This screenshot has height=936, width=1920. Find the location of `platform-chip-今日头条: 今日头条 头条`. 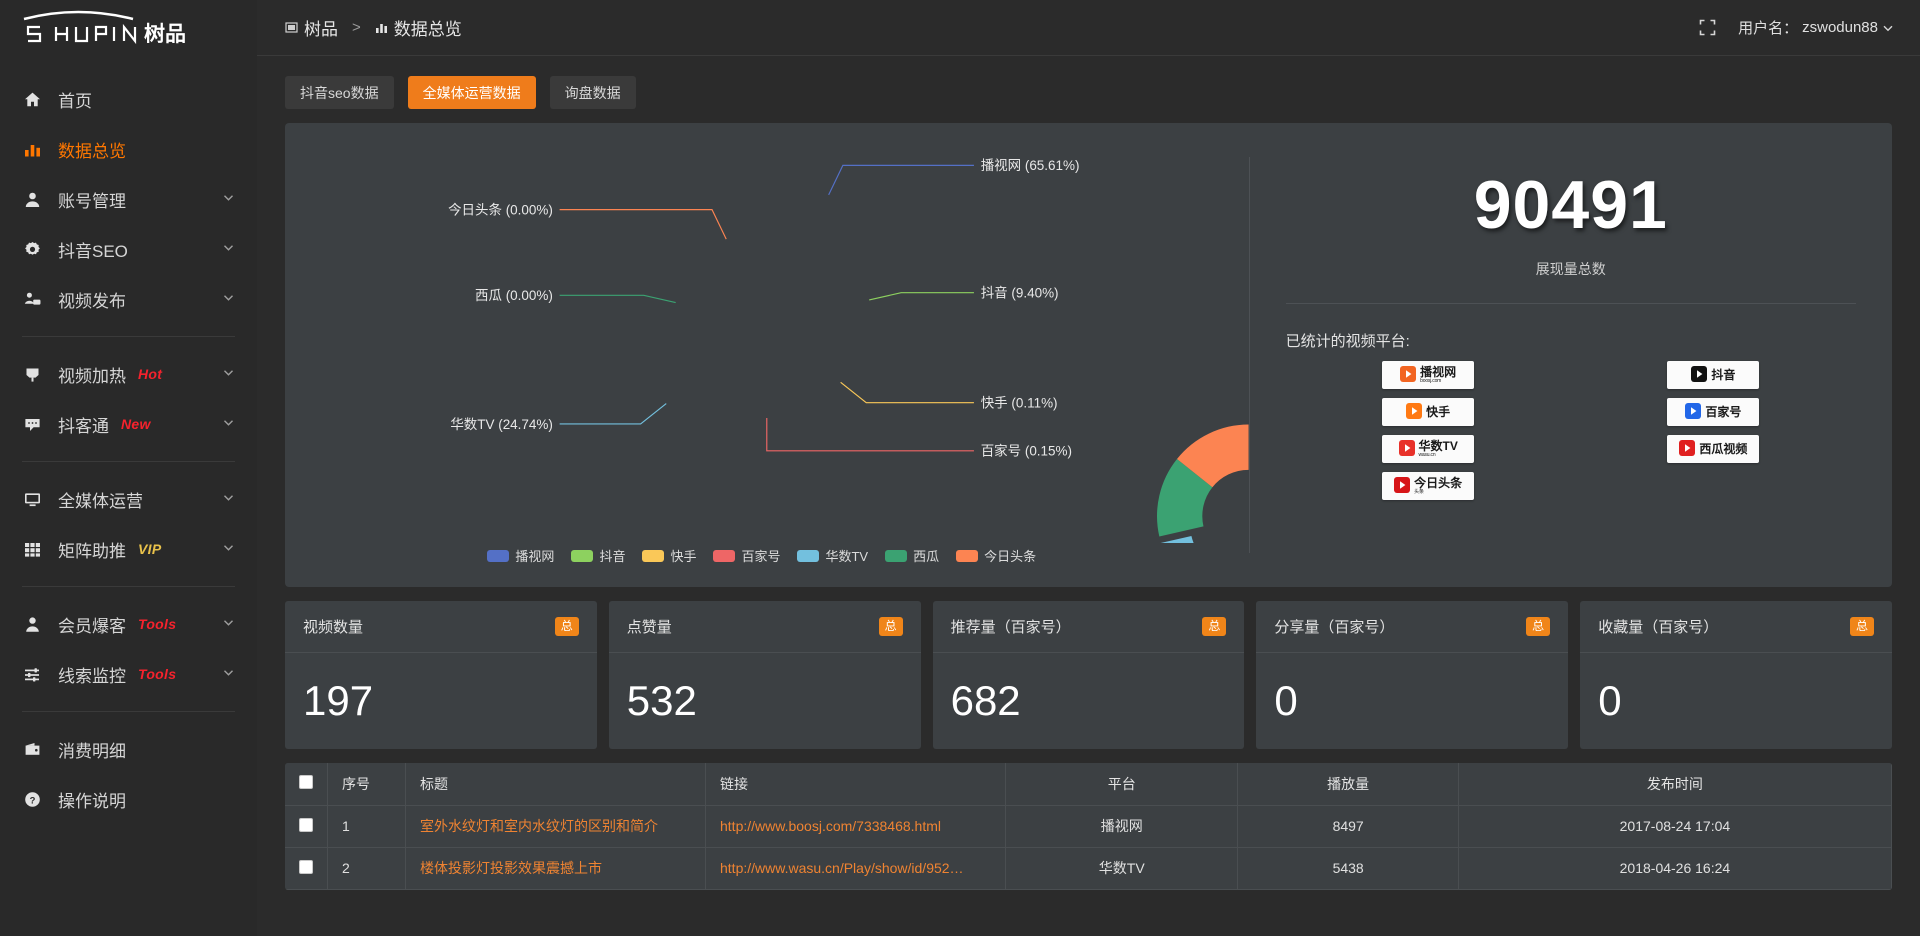

platform-chip-今日头条: 今日头条 头条 is located at coordinates (1428, 486).